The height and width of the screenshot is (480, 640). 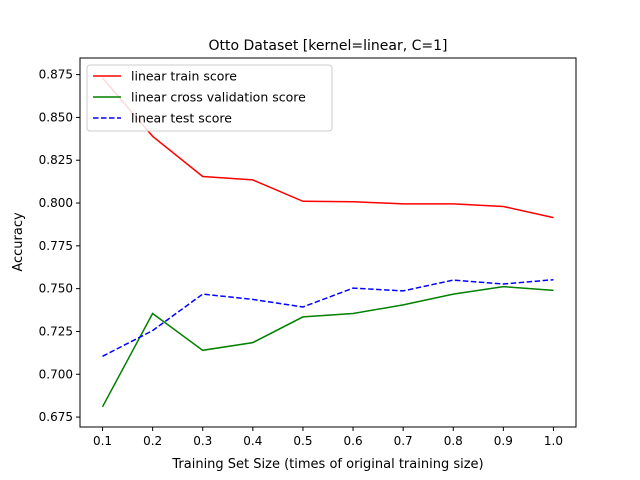 What do you see at coordinates (252, 441) in the screenshot?
I see `x-tick-label: 0.4` at bounding box center [252, 441].